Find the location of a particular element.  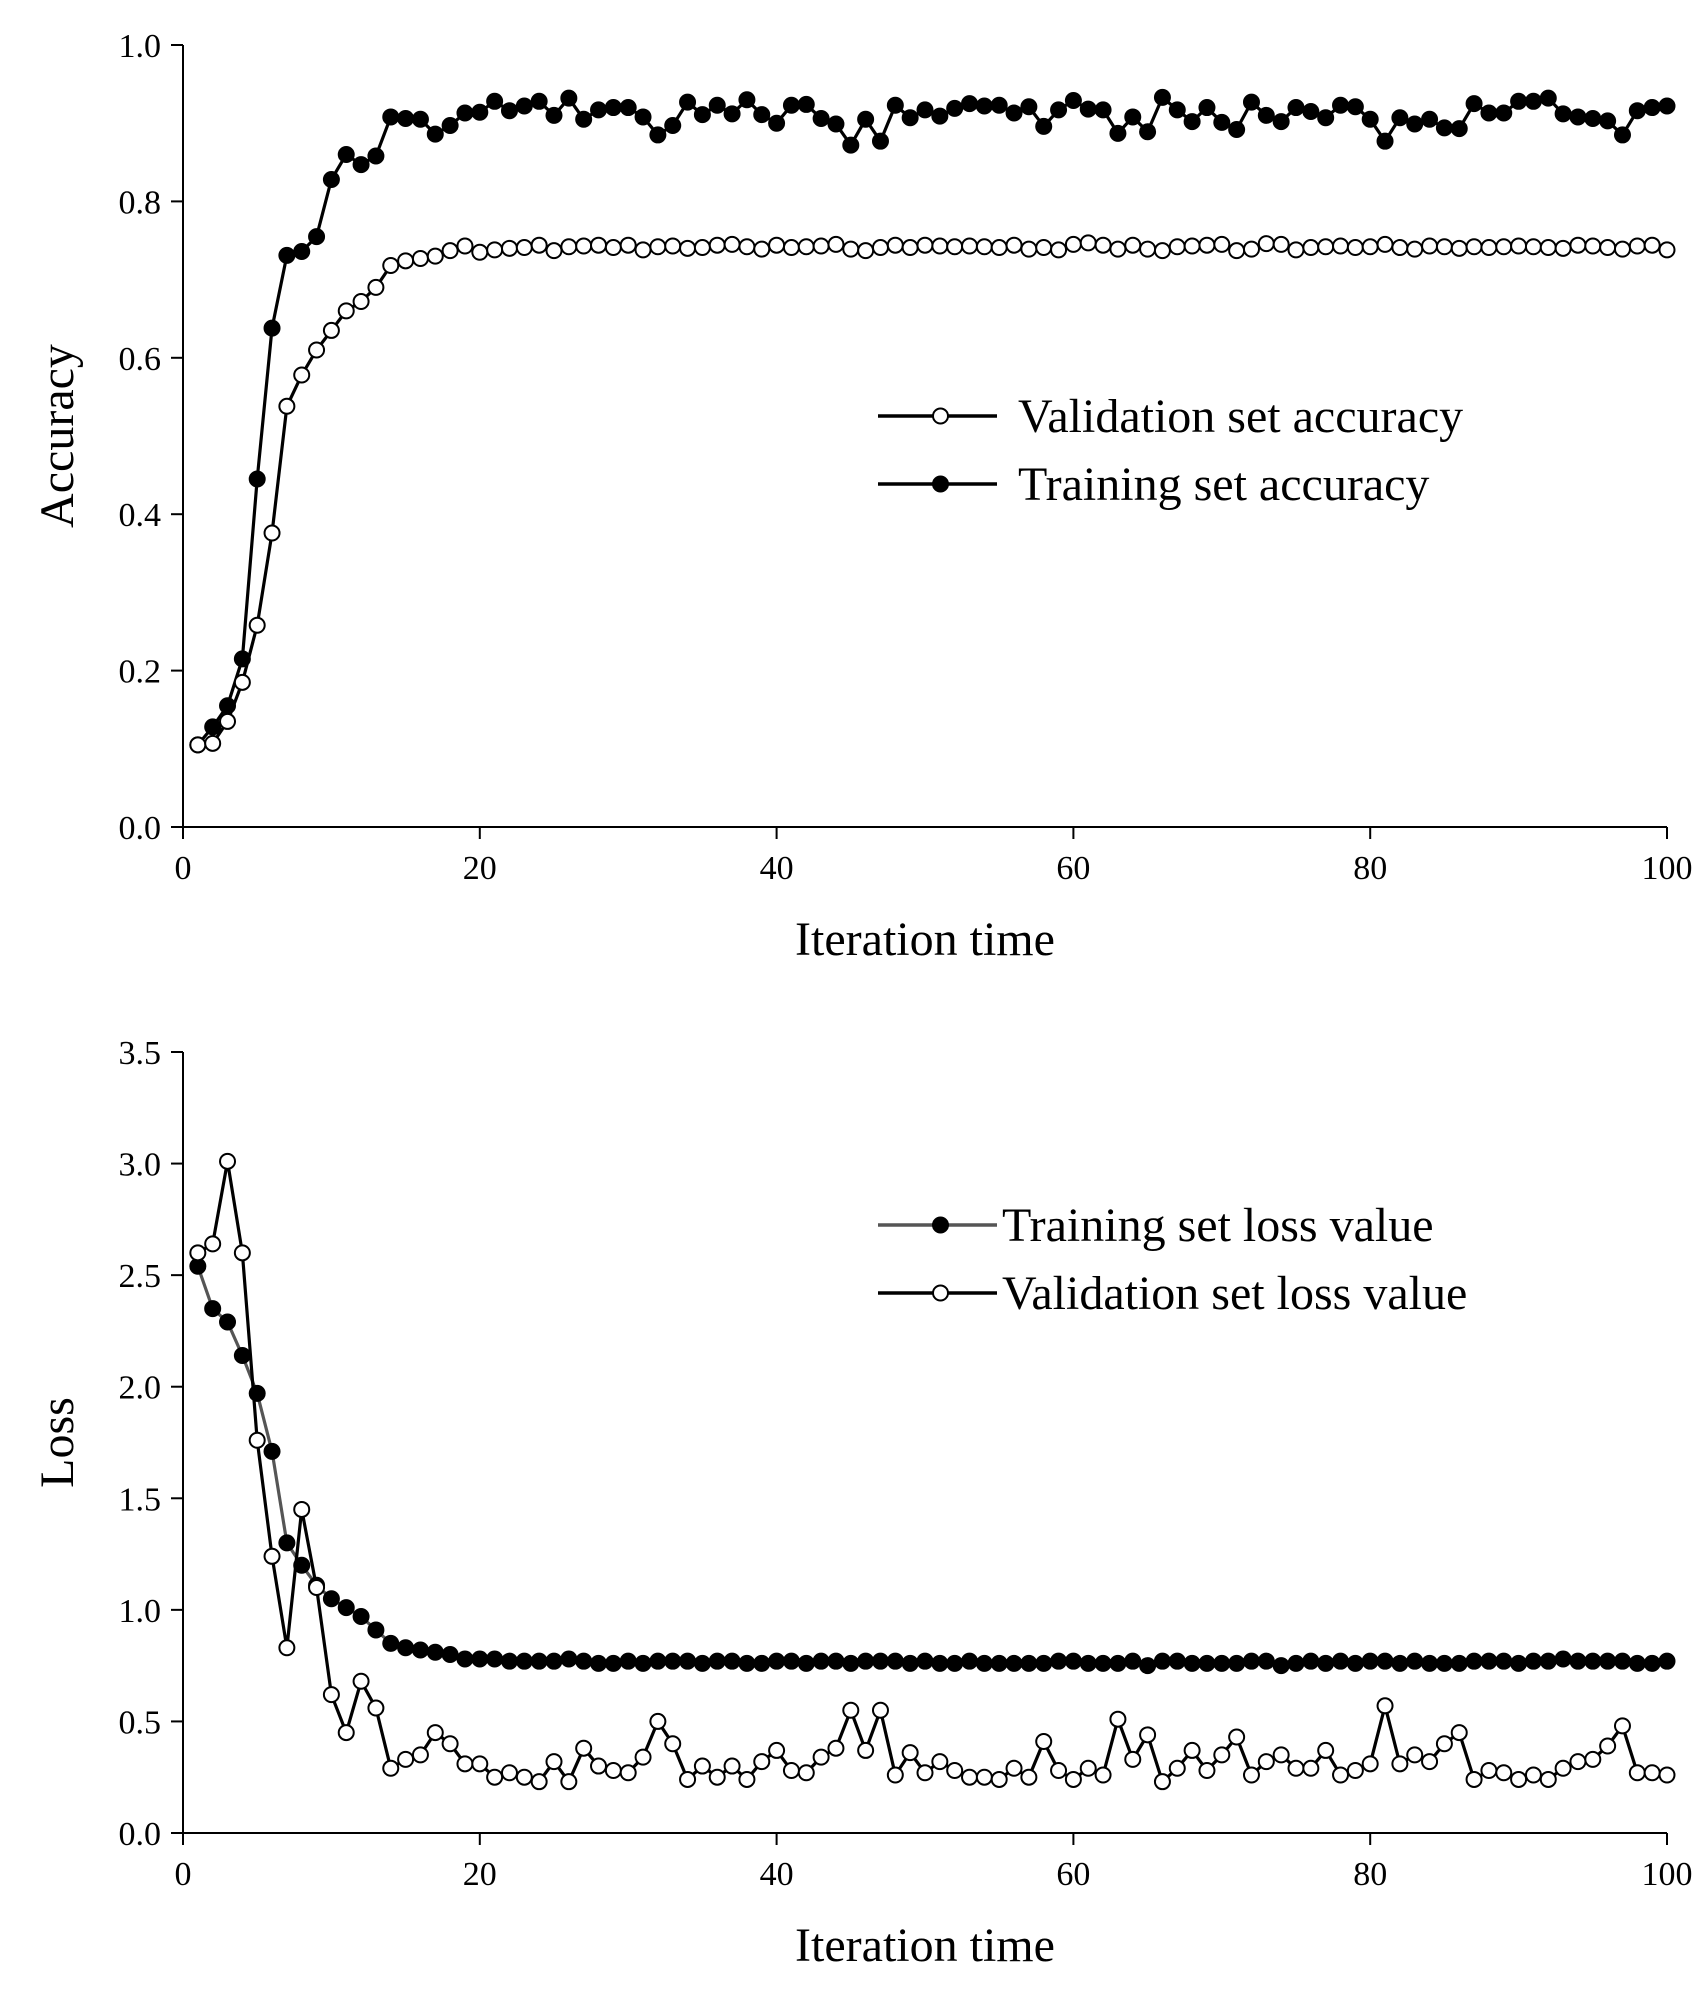

y-tick-label: 3.5 is located at coordinates (140, 1053).